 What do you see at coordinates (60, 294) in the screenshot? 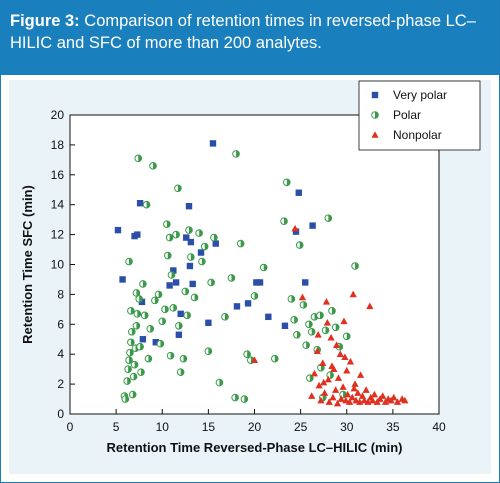
I see `y-tick-label: 8` at bounding box center [60, 294].